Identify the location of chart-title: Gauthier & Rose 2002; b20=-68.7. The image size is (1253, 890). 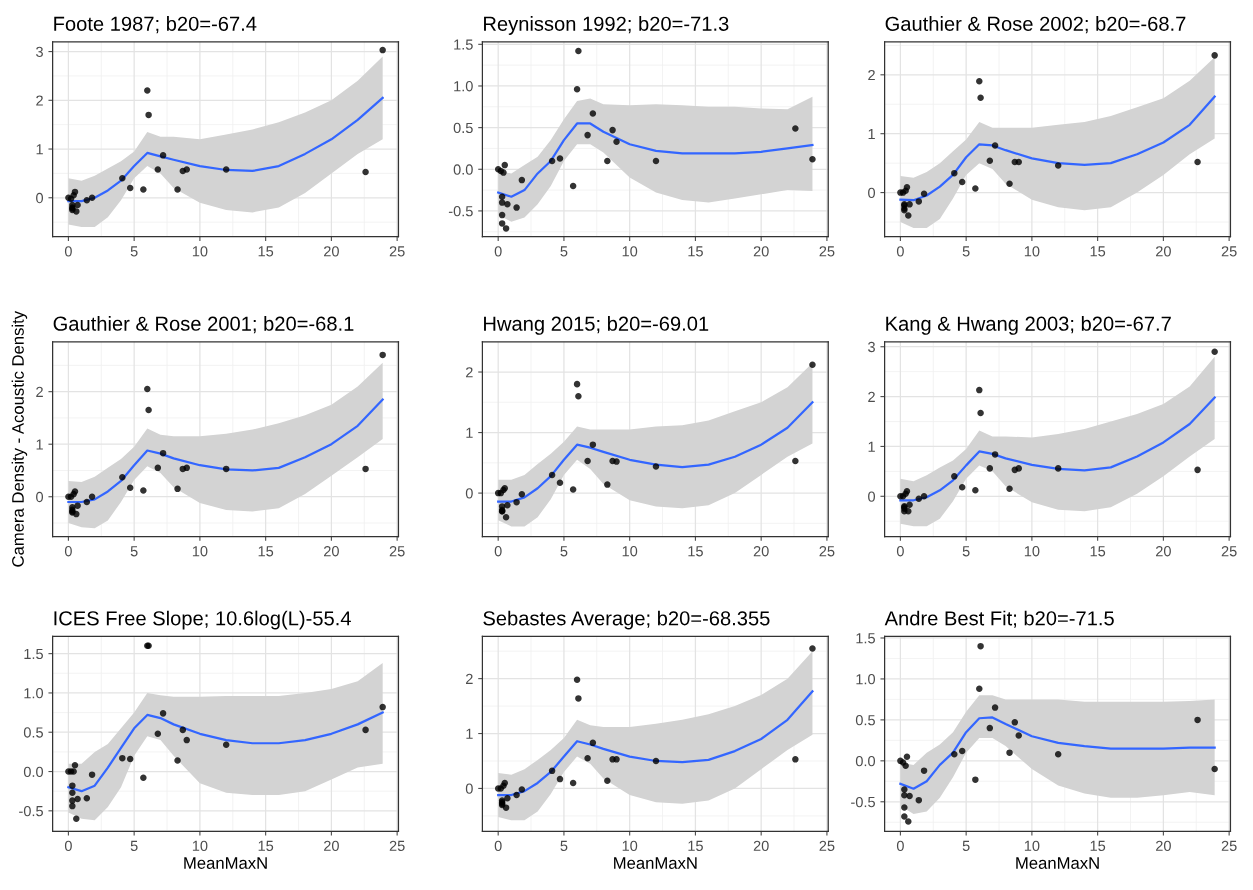
(1035, 25).